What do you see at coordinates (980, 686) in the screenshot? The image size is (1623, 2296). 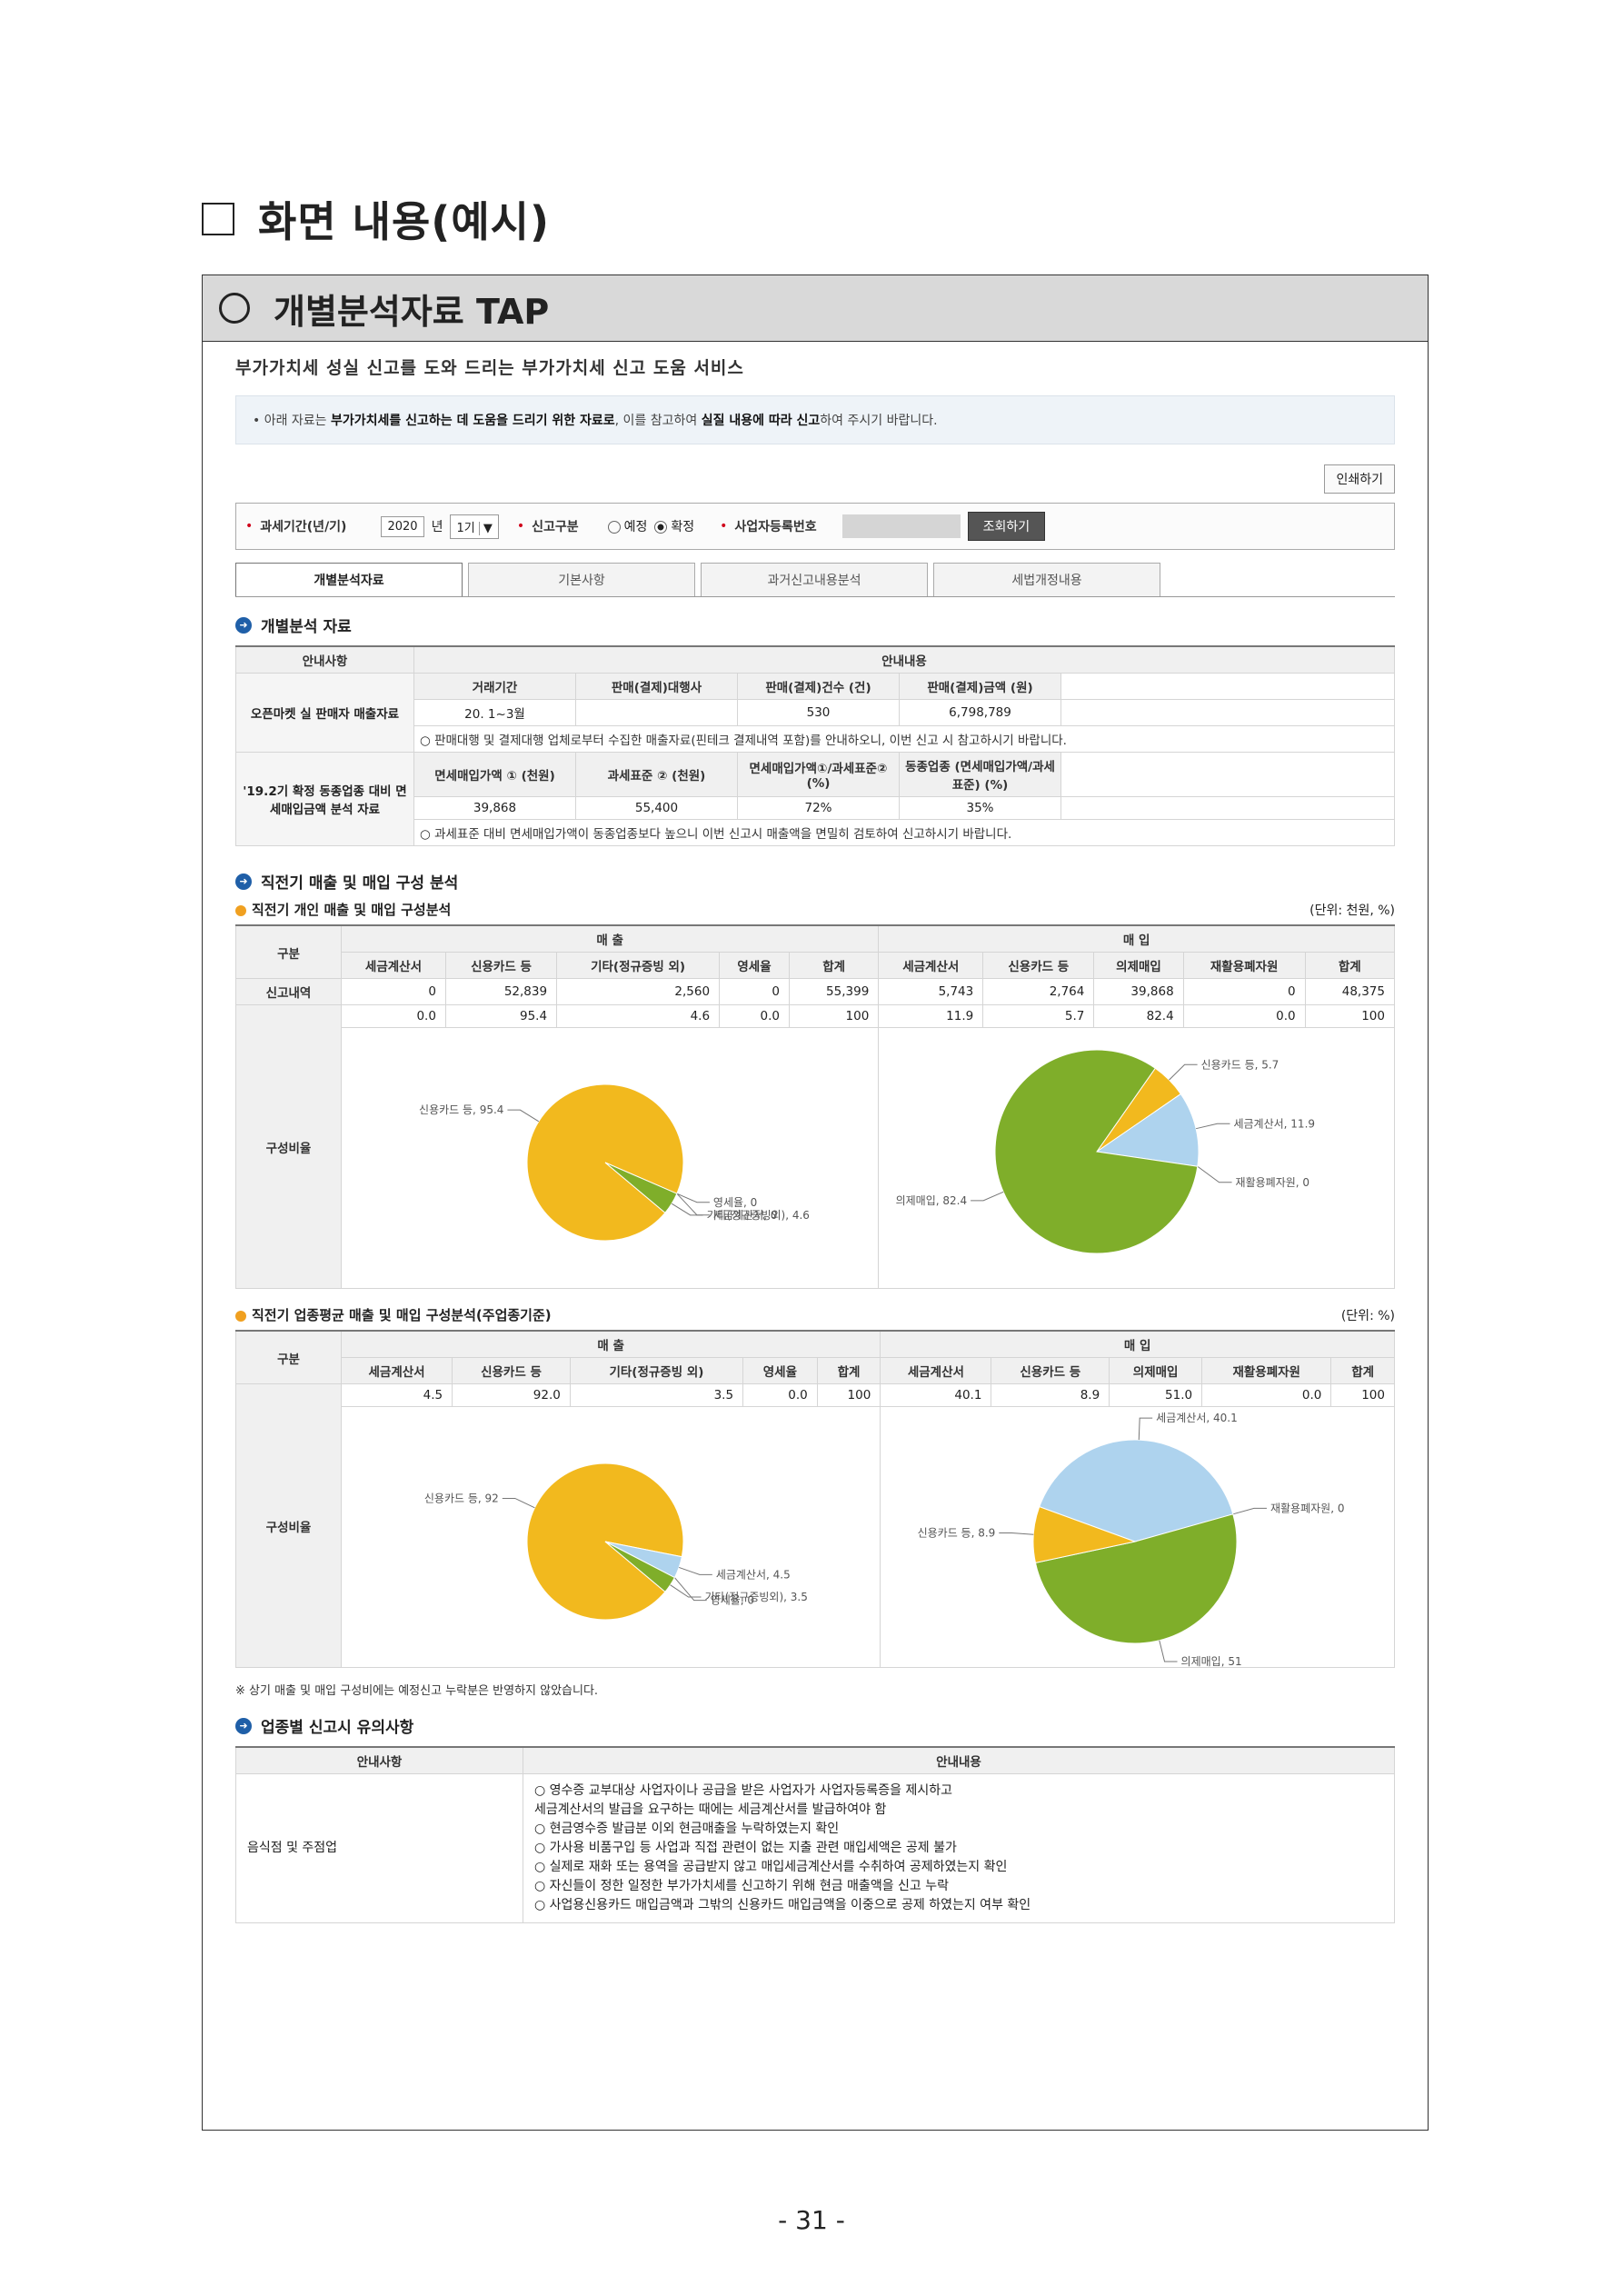 I see `row1-header: 판매(결제)금액 (원)` at bounding box center [980, 686].